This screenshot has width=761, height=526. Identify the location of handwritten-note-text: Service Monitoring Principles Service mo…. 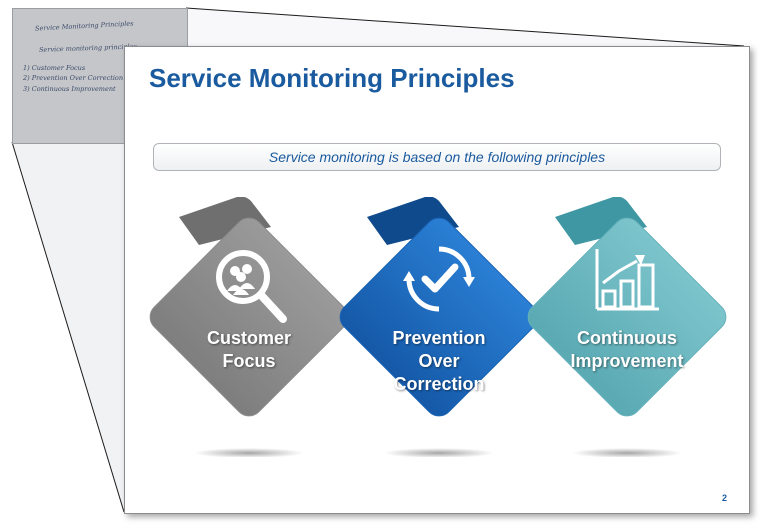
(100, 76).